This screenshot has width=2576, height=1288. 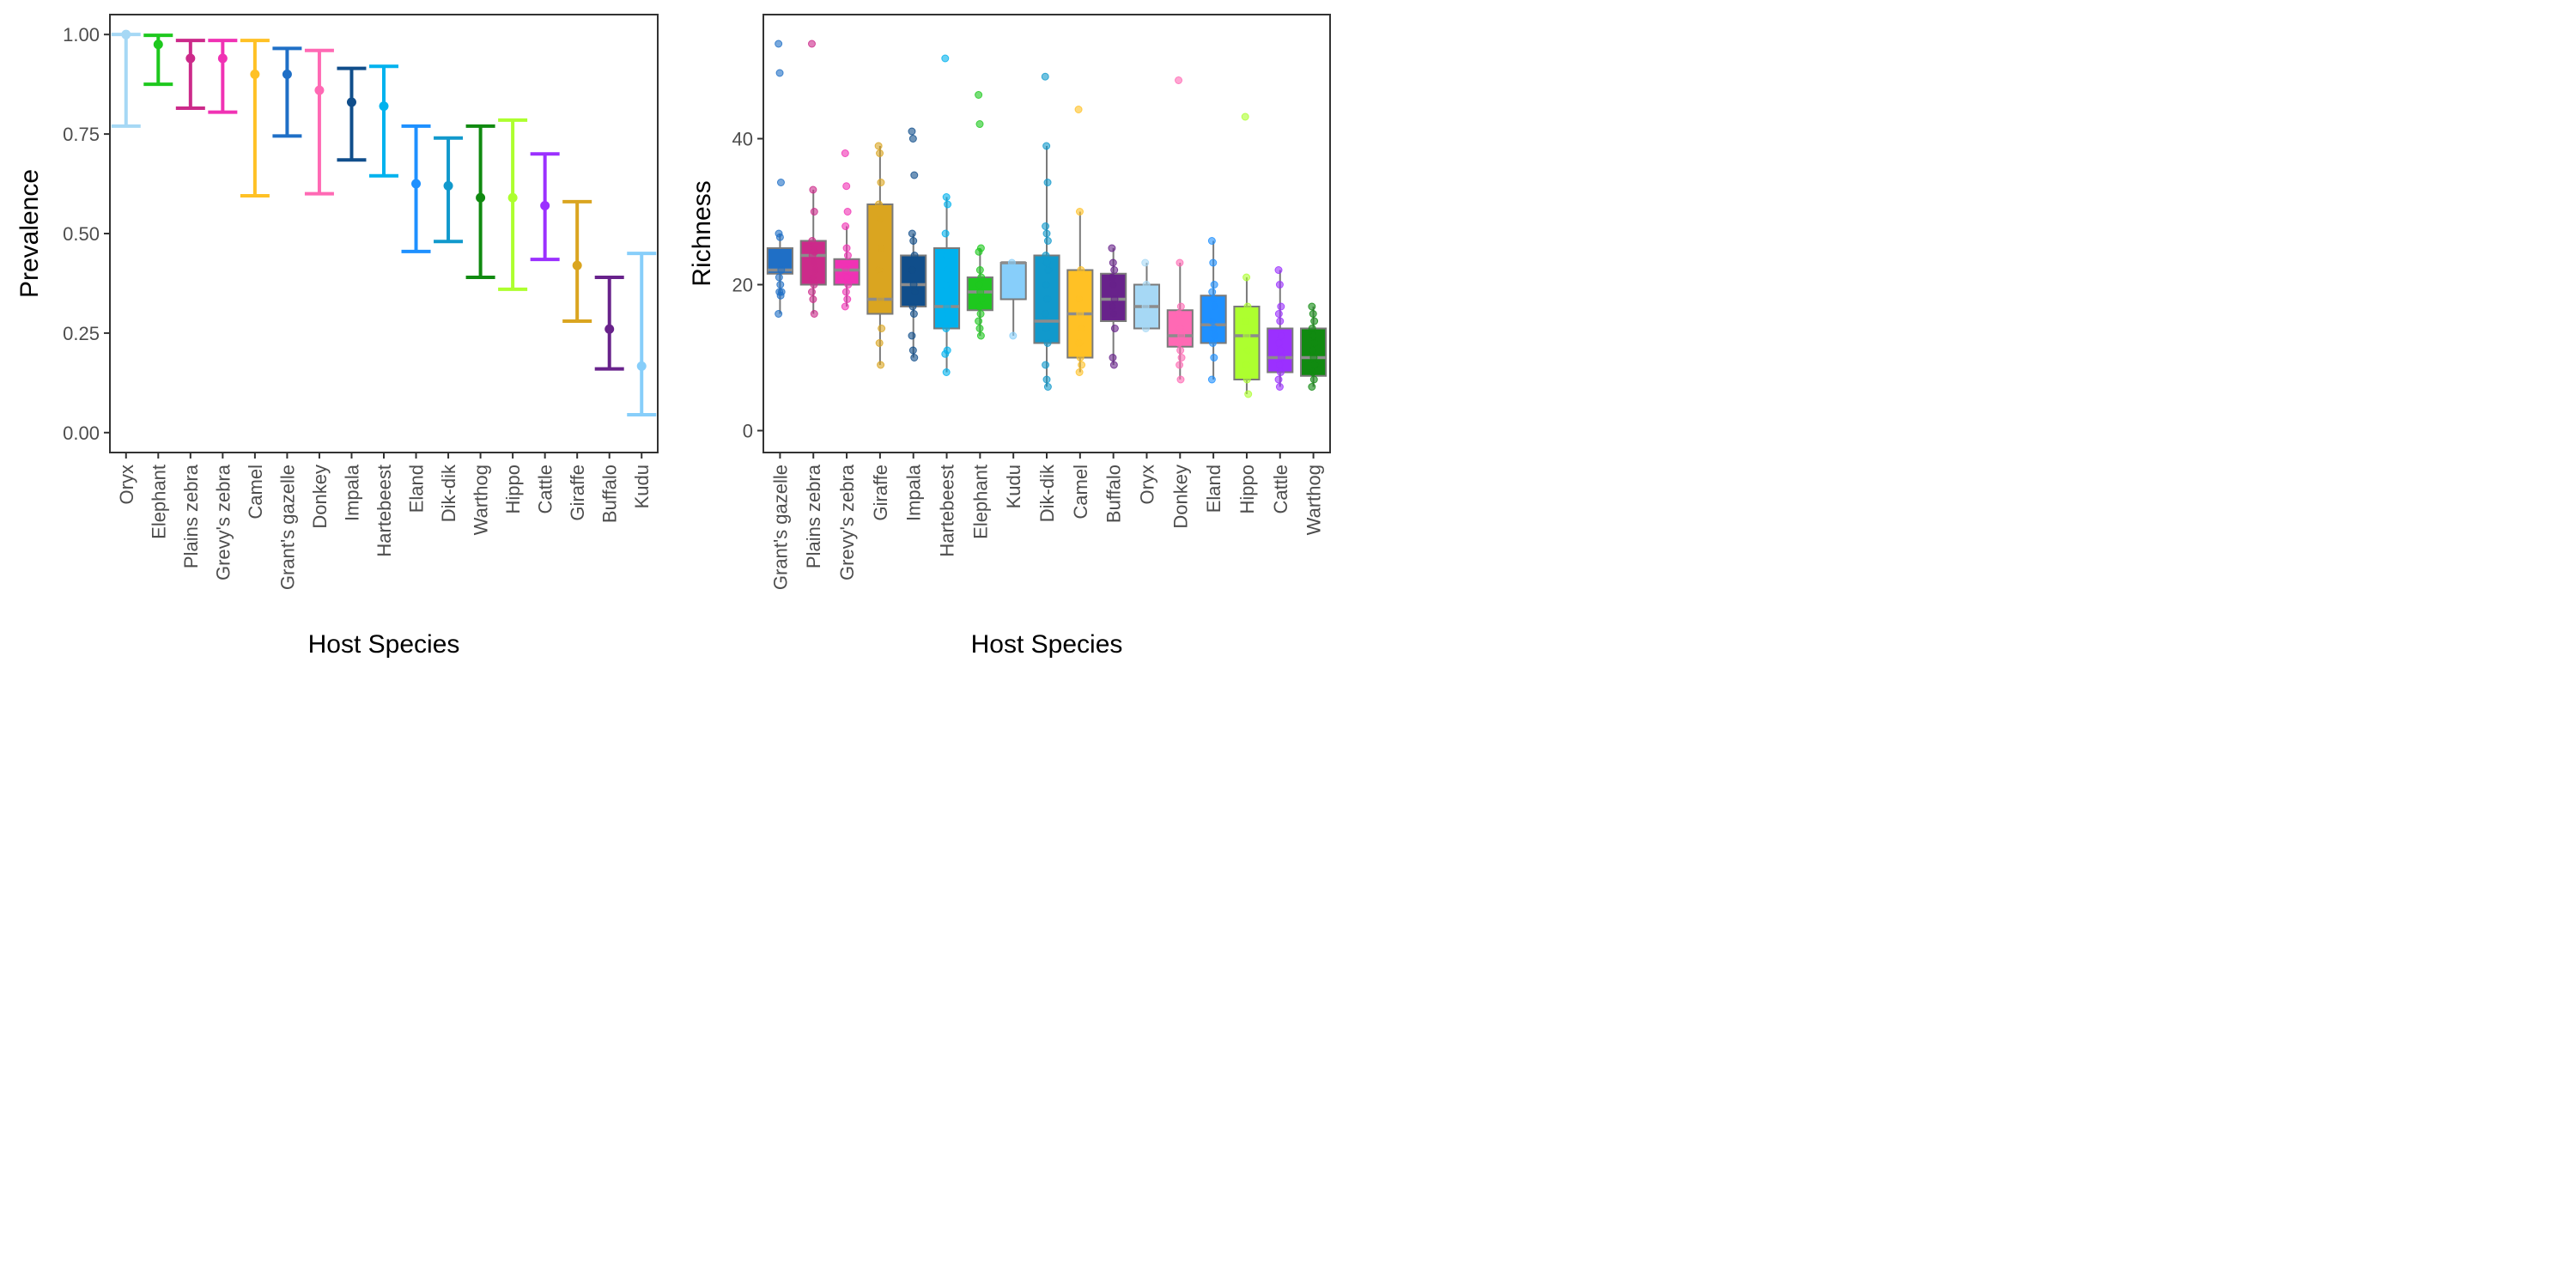 What do you see at coordinates (1080, 492) in the screenshot?
I see `x-tick-label: Camel` at bounding box center [1080, 492].